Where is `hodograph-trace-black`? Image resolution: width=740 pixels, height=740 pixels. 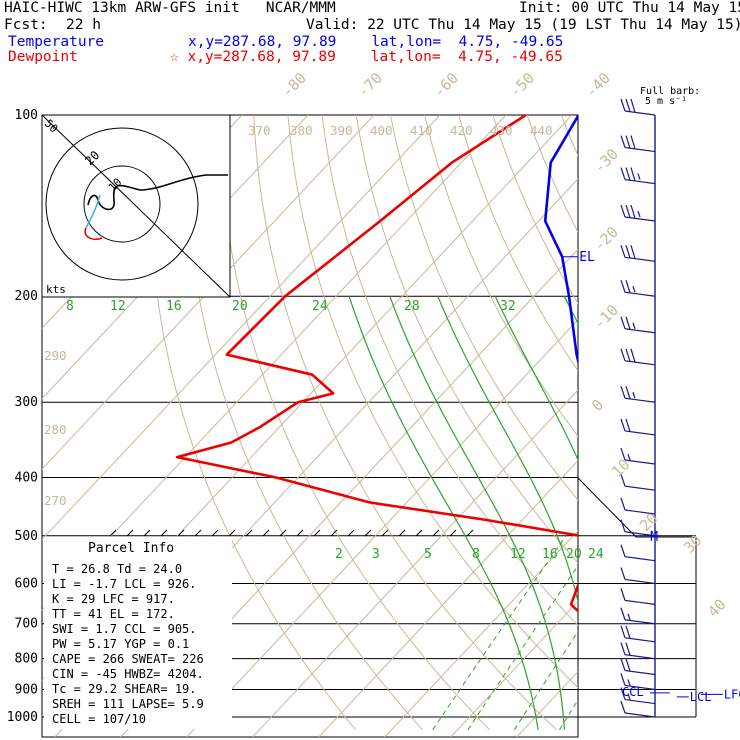
hodograph-trace-black is located at coordinates (157, 192).